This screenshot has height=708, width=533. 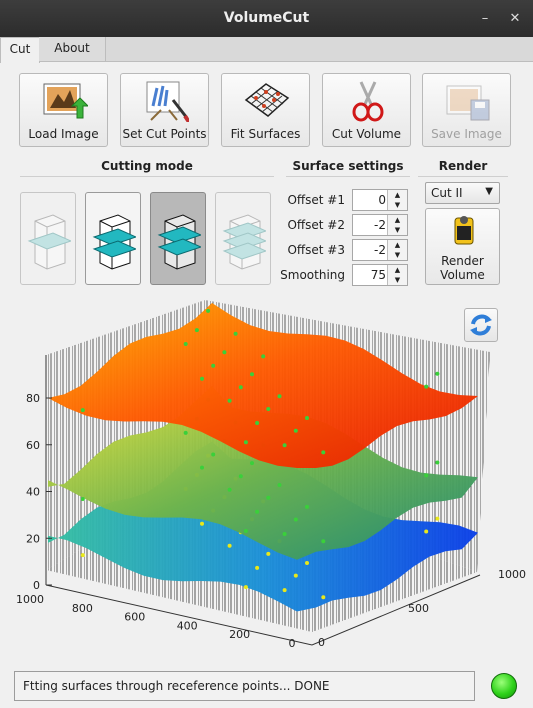 What do you see at coordinates (178, 238) in the screenshot?
I see `cut-mode-three-button` at bounding box center [178, 238].